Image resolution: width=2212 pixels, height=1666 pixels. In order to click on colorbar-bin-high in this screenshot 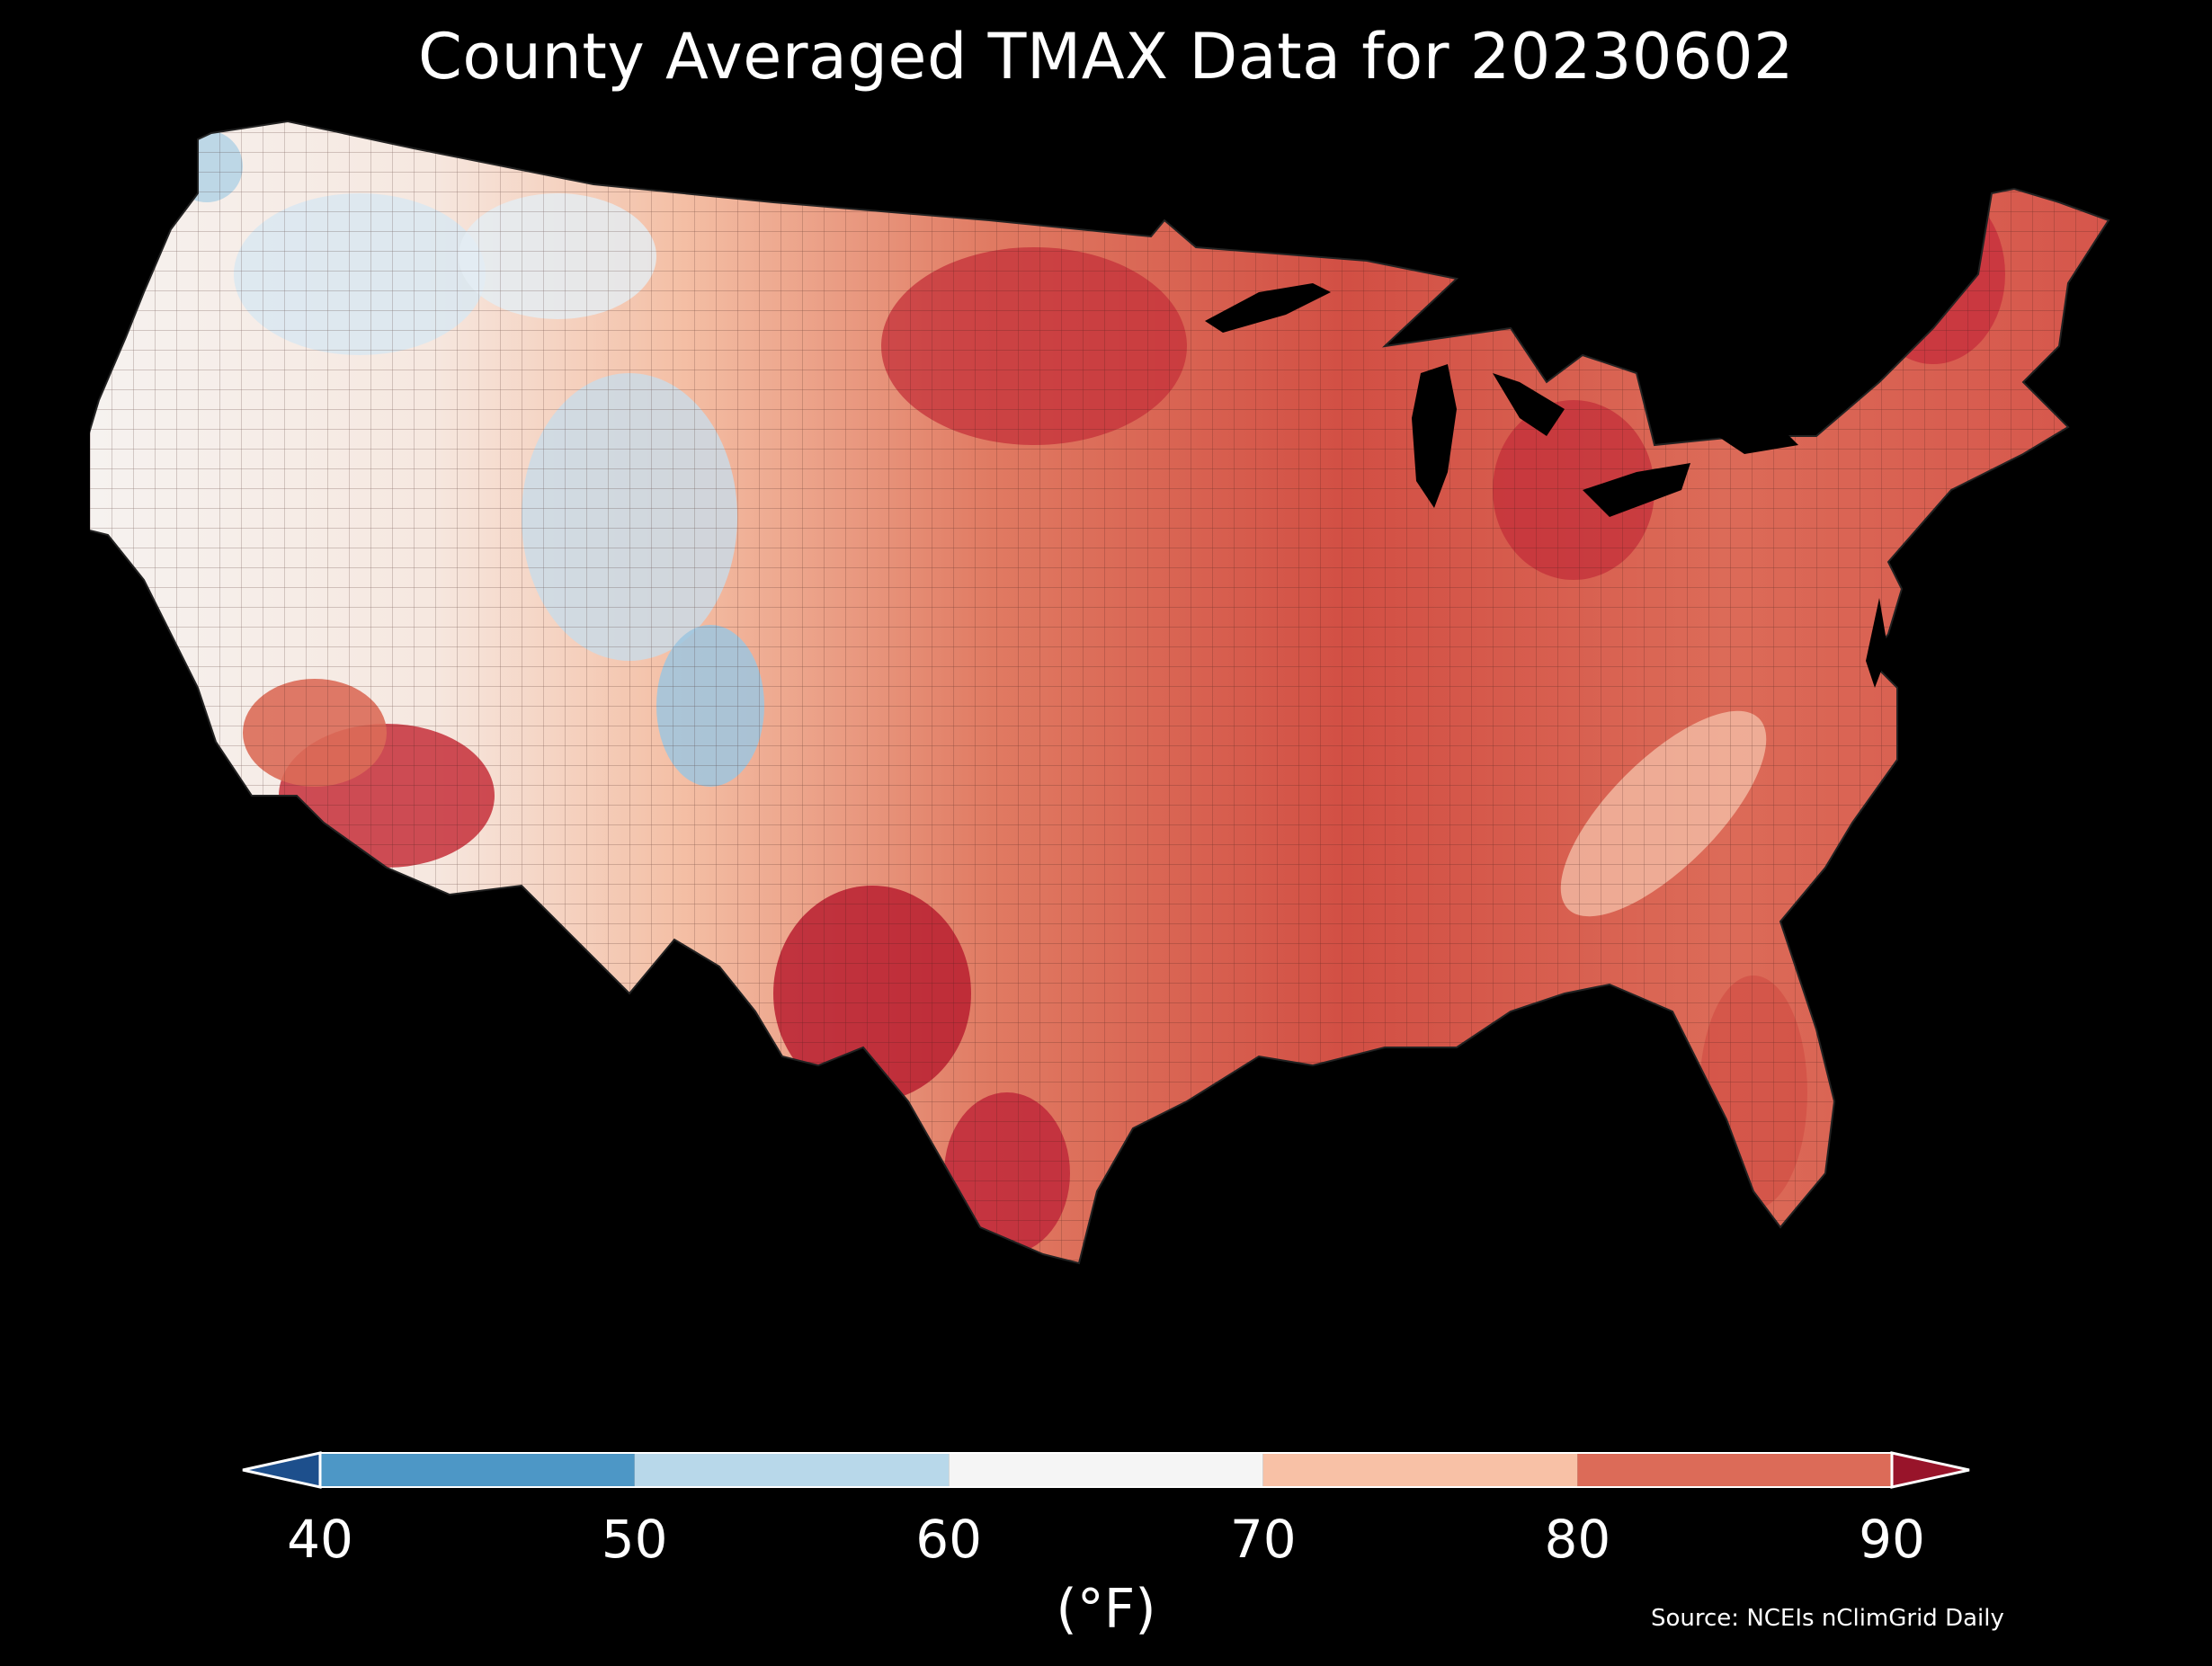, I will do `click(1930, 1470)`.